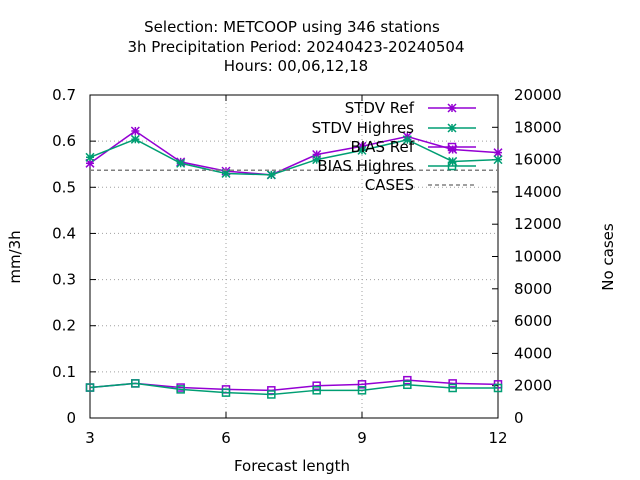  What do you see at coordinates (363, 128) in the screenshot?
I see `legend-label: STDV Highres` at bounding box center [363, 128].